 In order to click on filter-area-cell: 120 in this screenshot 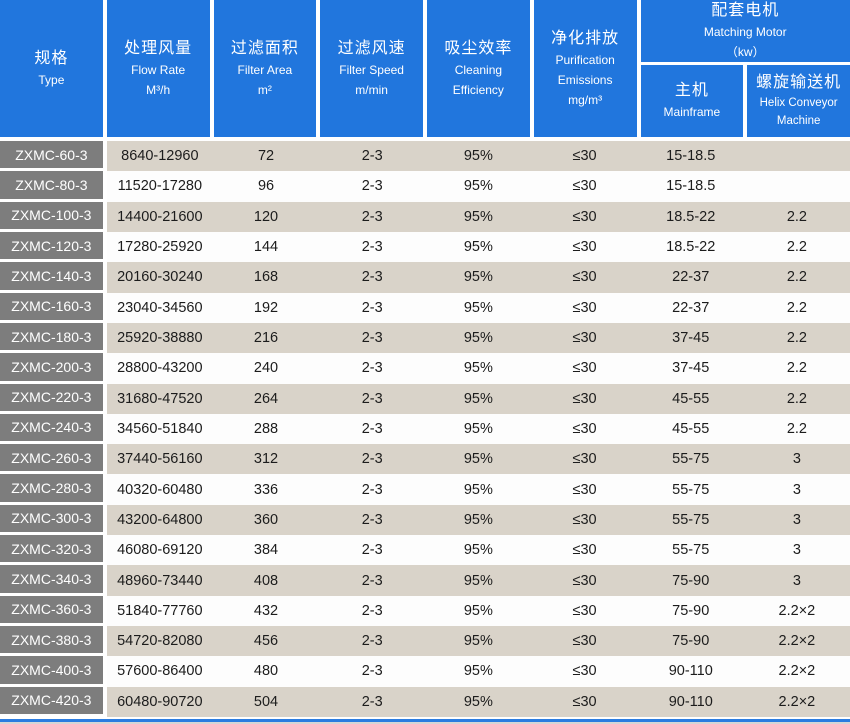, I will do `click(266, 216)`.